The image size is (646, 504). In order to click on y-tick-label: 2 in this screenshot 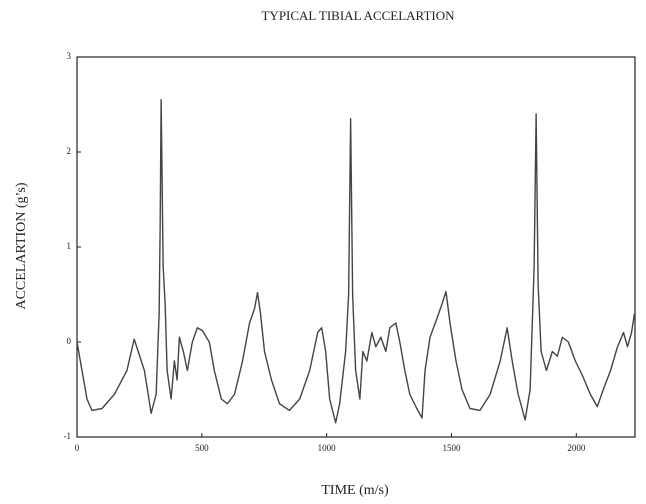, I will do `click(69, 151)`.